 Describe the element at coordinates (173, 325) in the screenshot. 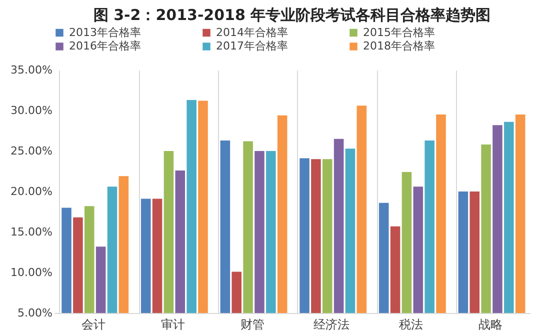

I see `x-tick-label: 审计` at that location.